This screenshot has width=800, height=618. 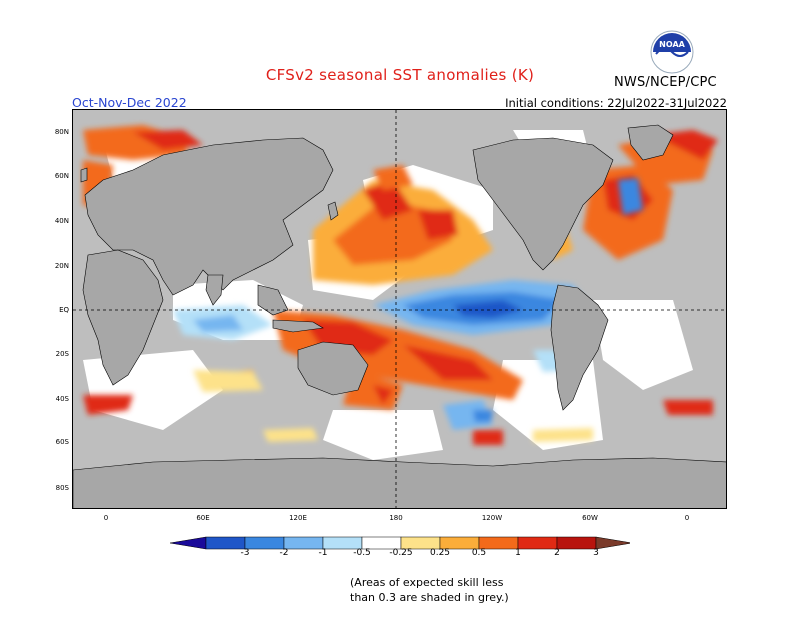 I want to click on lat-label: 80S, so click(x=62, y=488).